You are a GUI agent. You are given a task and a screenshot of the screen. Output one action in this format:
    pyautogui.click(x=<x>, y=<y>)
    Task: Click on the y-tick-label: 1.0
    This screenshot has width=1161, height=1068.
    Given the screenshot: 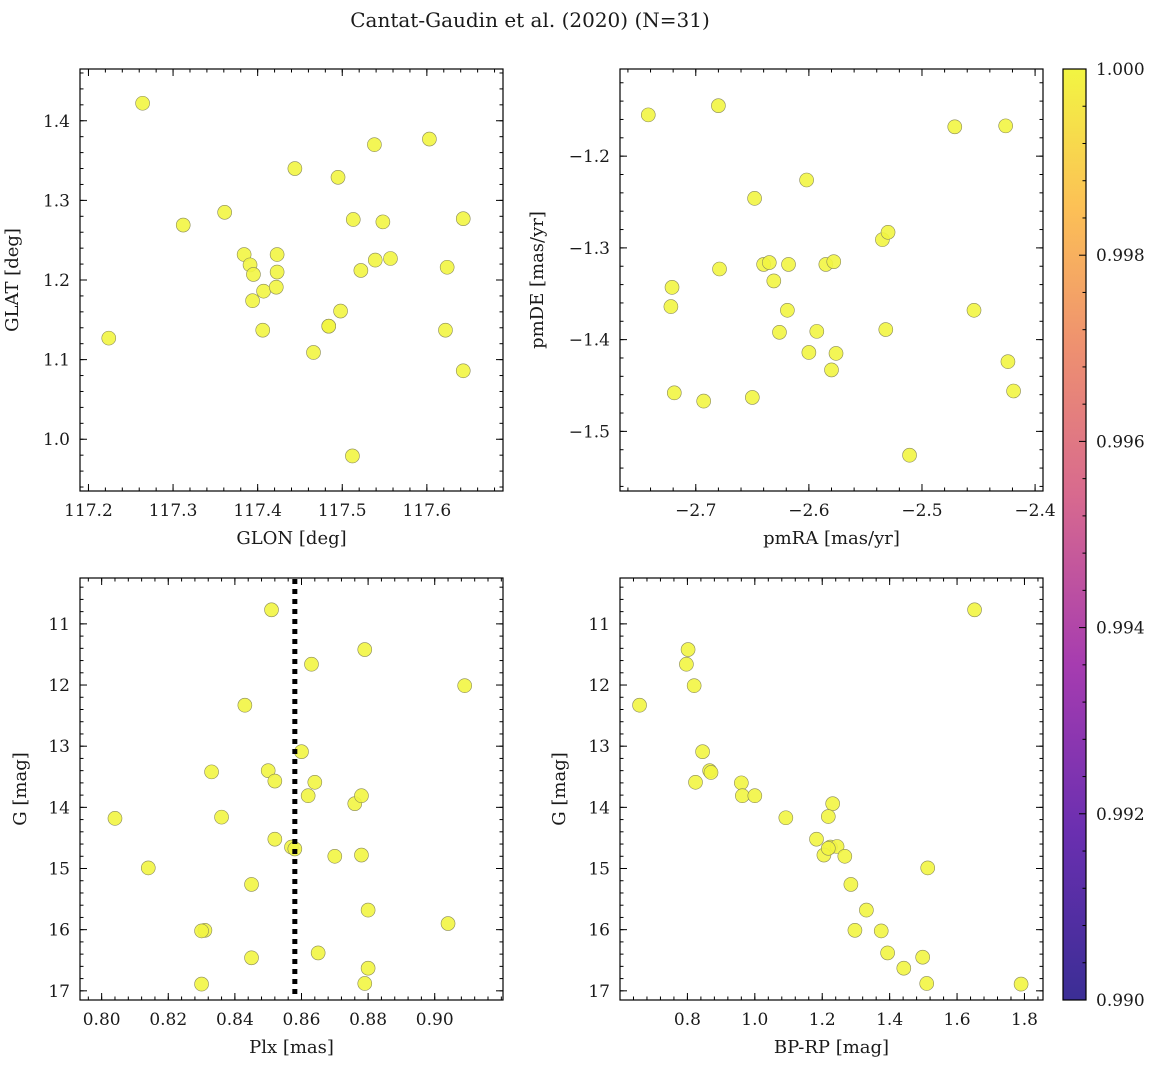 What is the action you would take?
    pyautogui.click(x=56, y=440)
    